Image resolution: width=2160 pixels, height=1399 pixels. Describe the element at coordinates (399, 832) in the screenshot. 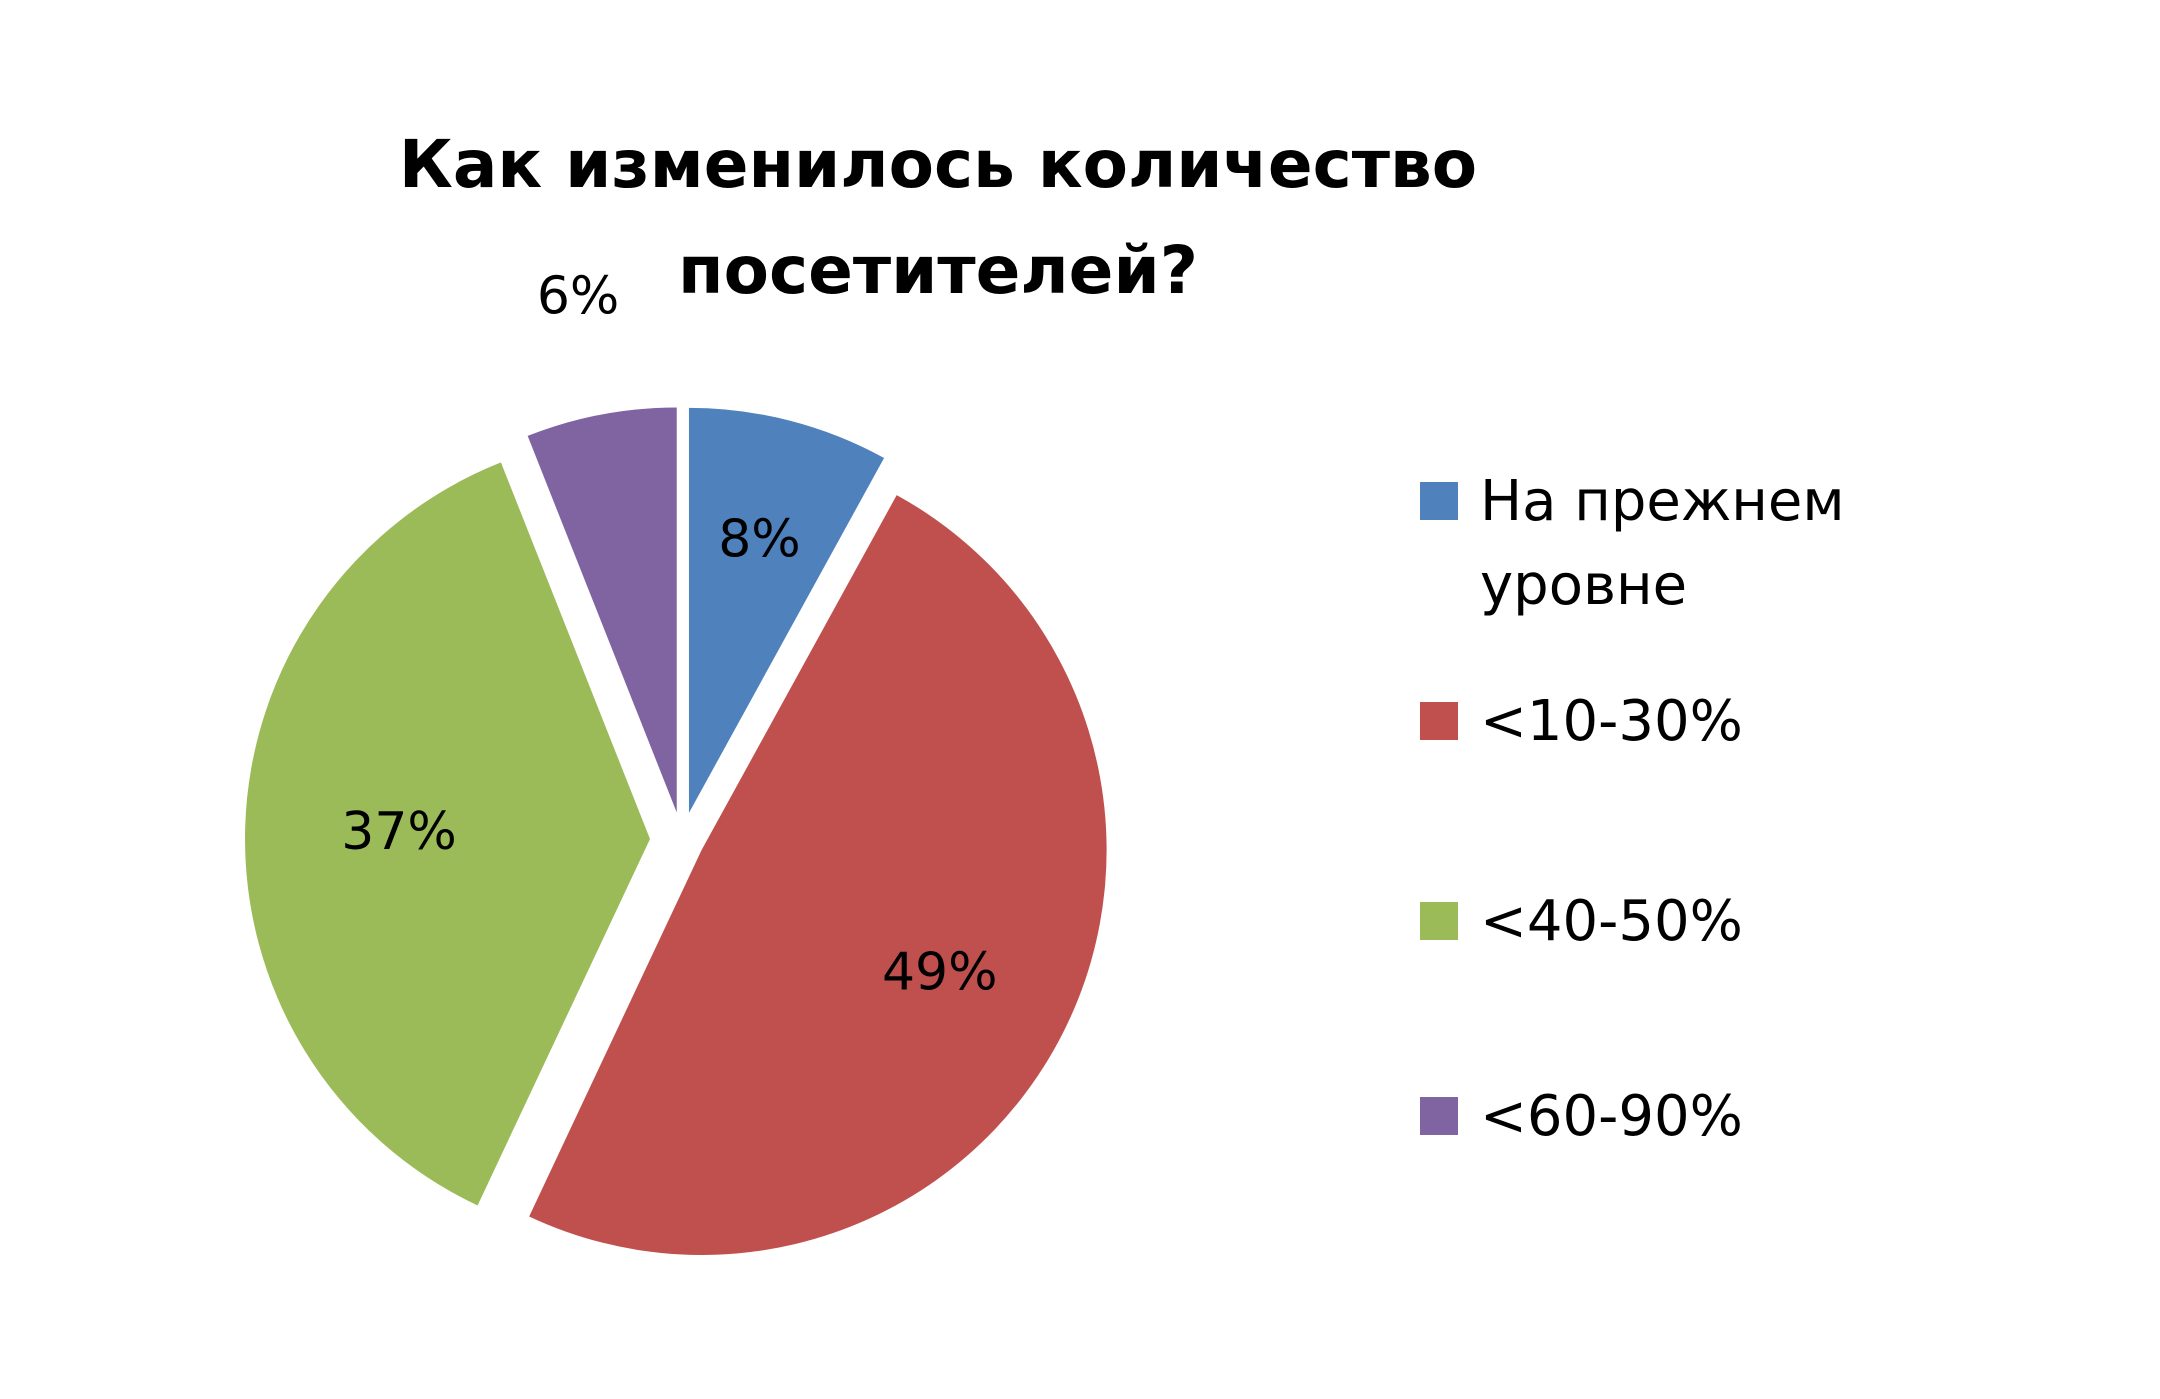

I see `data-label-40-50: 37%` at that location.